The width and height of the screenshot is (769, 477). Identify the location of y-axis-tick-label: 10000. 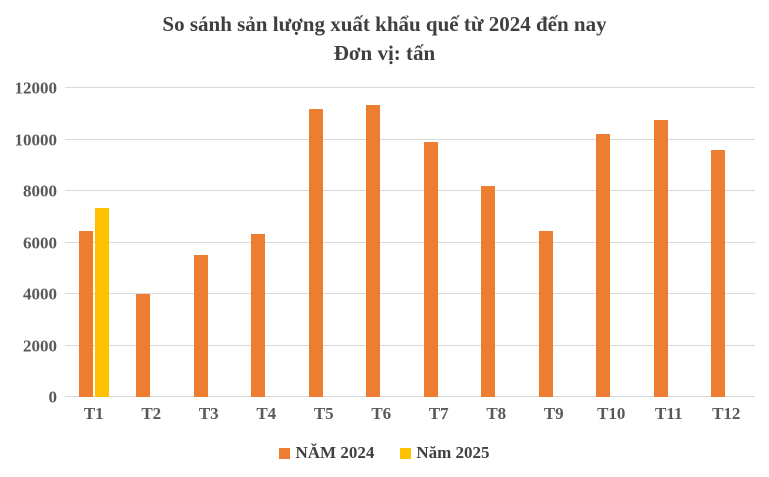
(36, 139).